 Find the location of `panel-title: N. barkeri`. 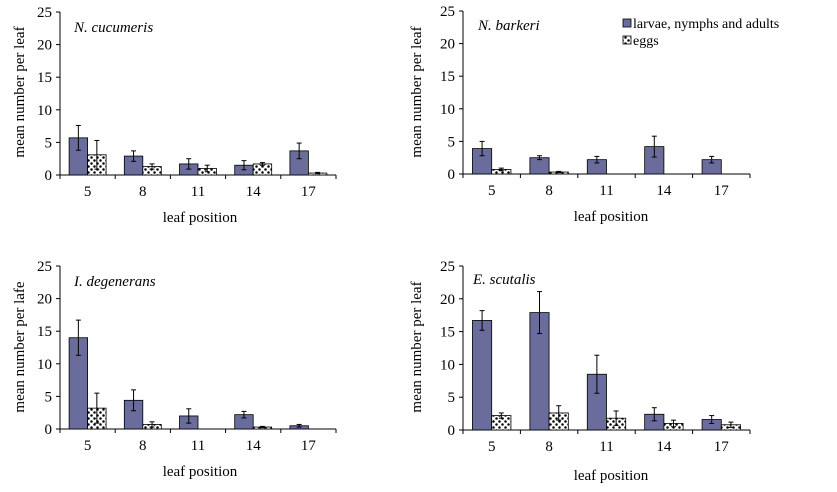

panel-title: N. barkeri is located at coordinates (508, 26).